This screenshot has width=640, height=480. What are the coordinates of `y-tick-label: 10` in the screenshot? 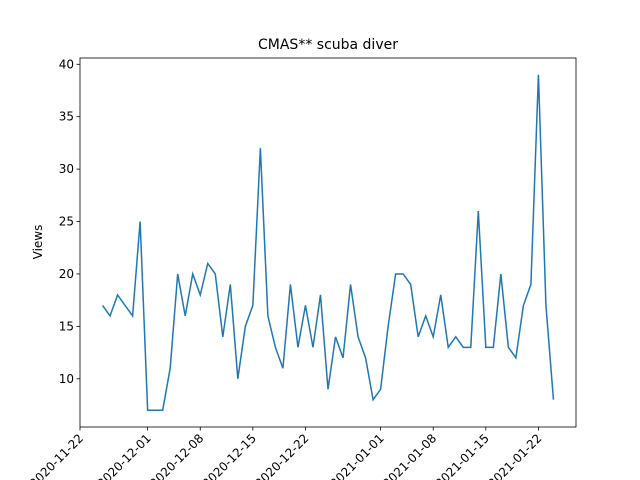 It's located at (66, 379).